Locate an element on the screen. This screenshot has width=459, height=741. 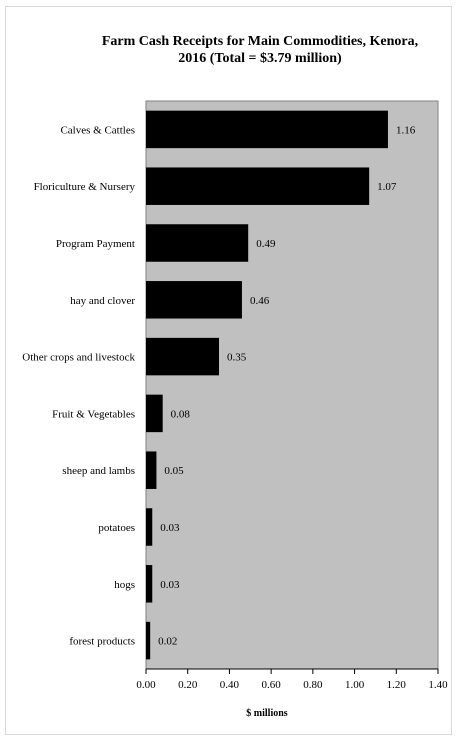
x-tick-label: 0.20 is located at coordinates (188, 685).